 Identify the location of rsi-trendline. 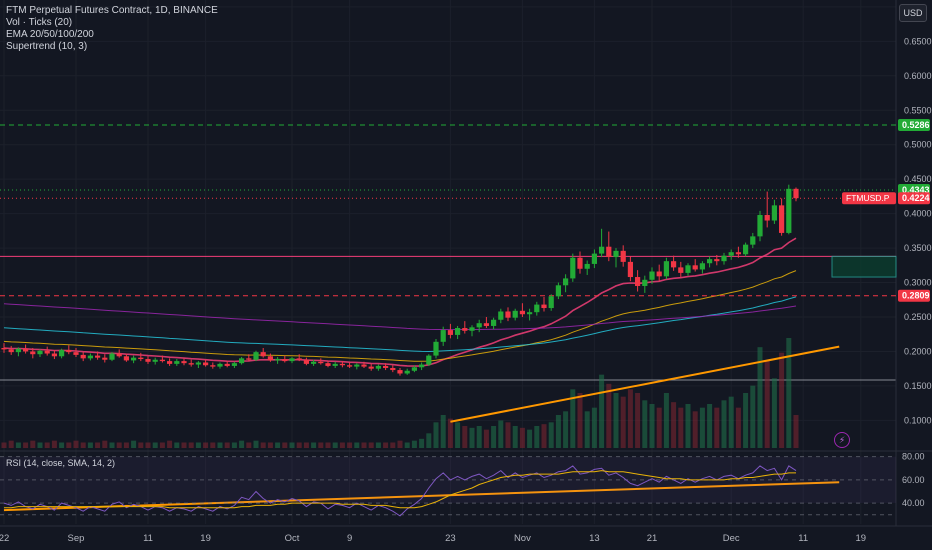
(421, 496).